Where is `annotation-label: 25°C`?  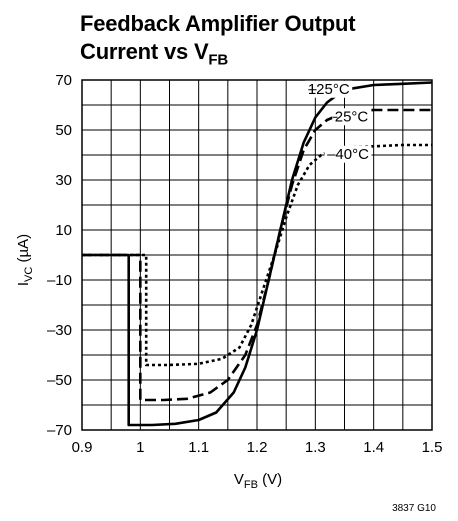
annotation-label: 25°C is located at coordinates (352, 116).